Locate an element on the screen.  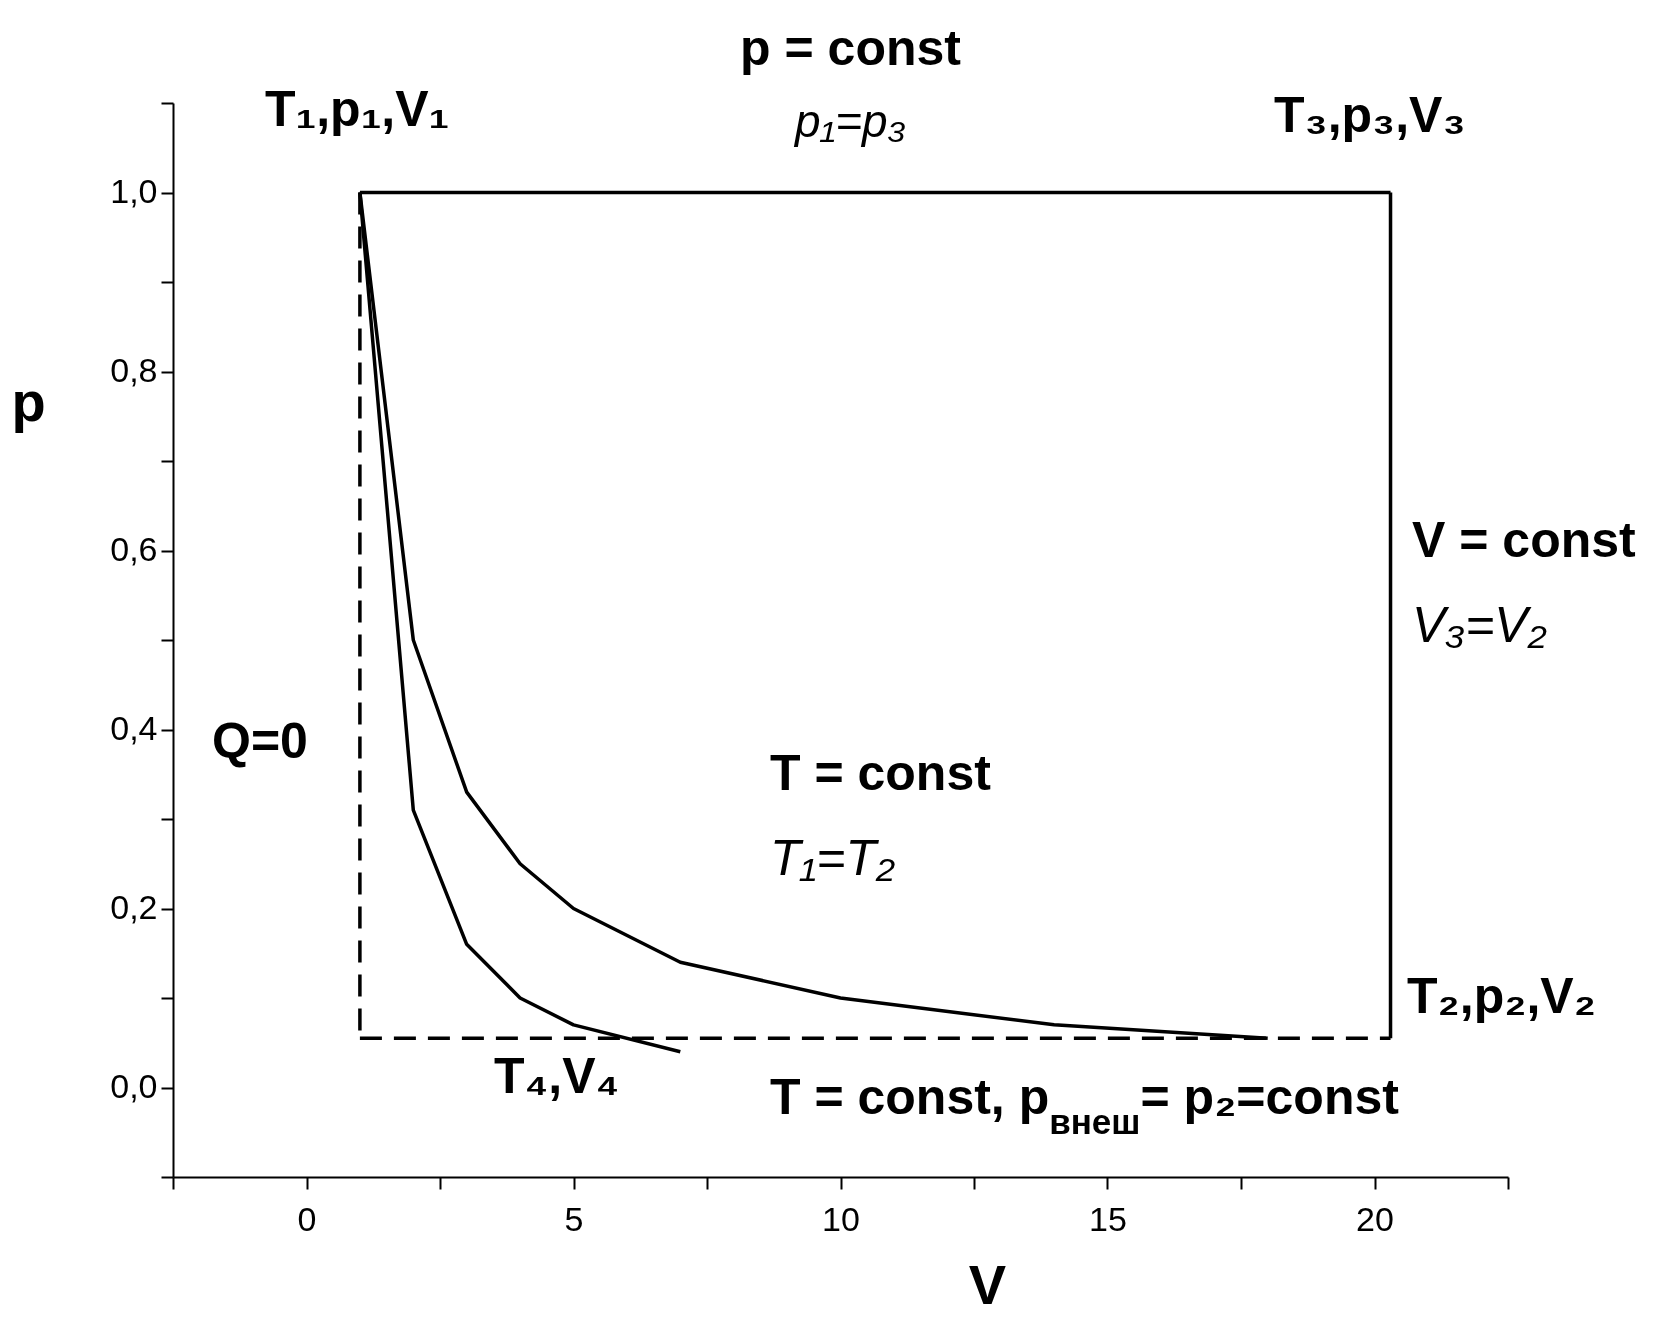
annotation: T = const T₁=T₂ is located at coordinates (881, 815).